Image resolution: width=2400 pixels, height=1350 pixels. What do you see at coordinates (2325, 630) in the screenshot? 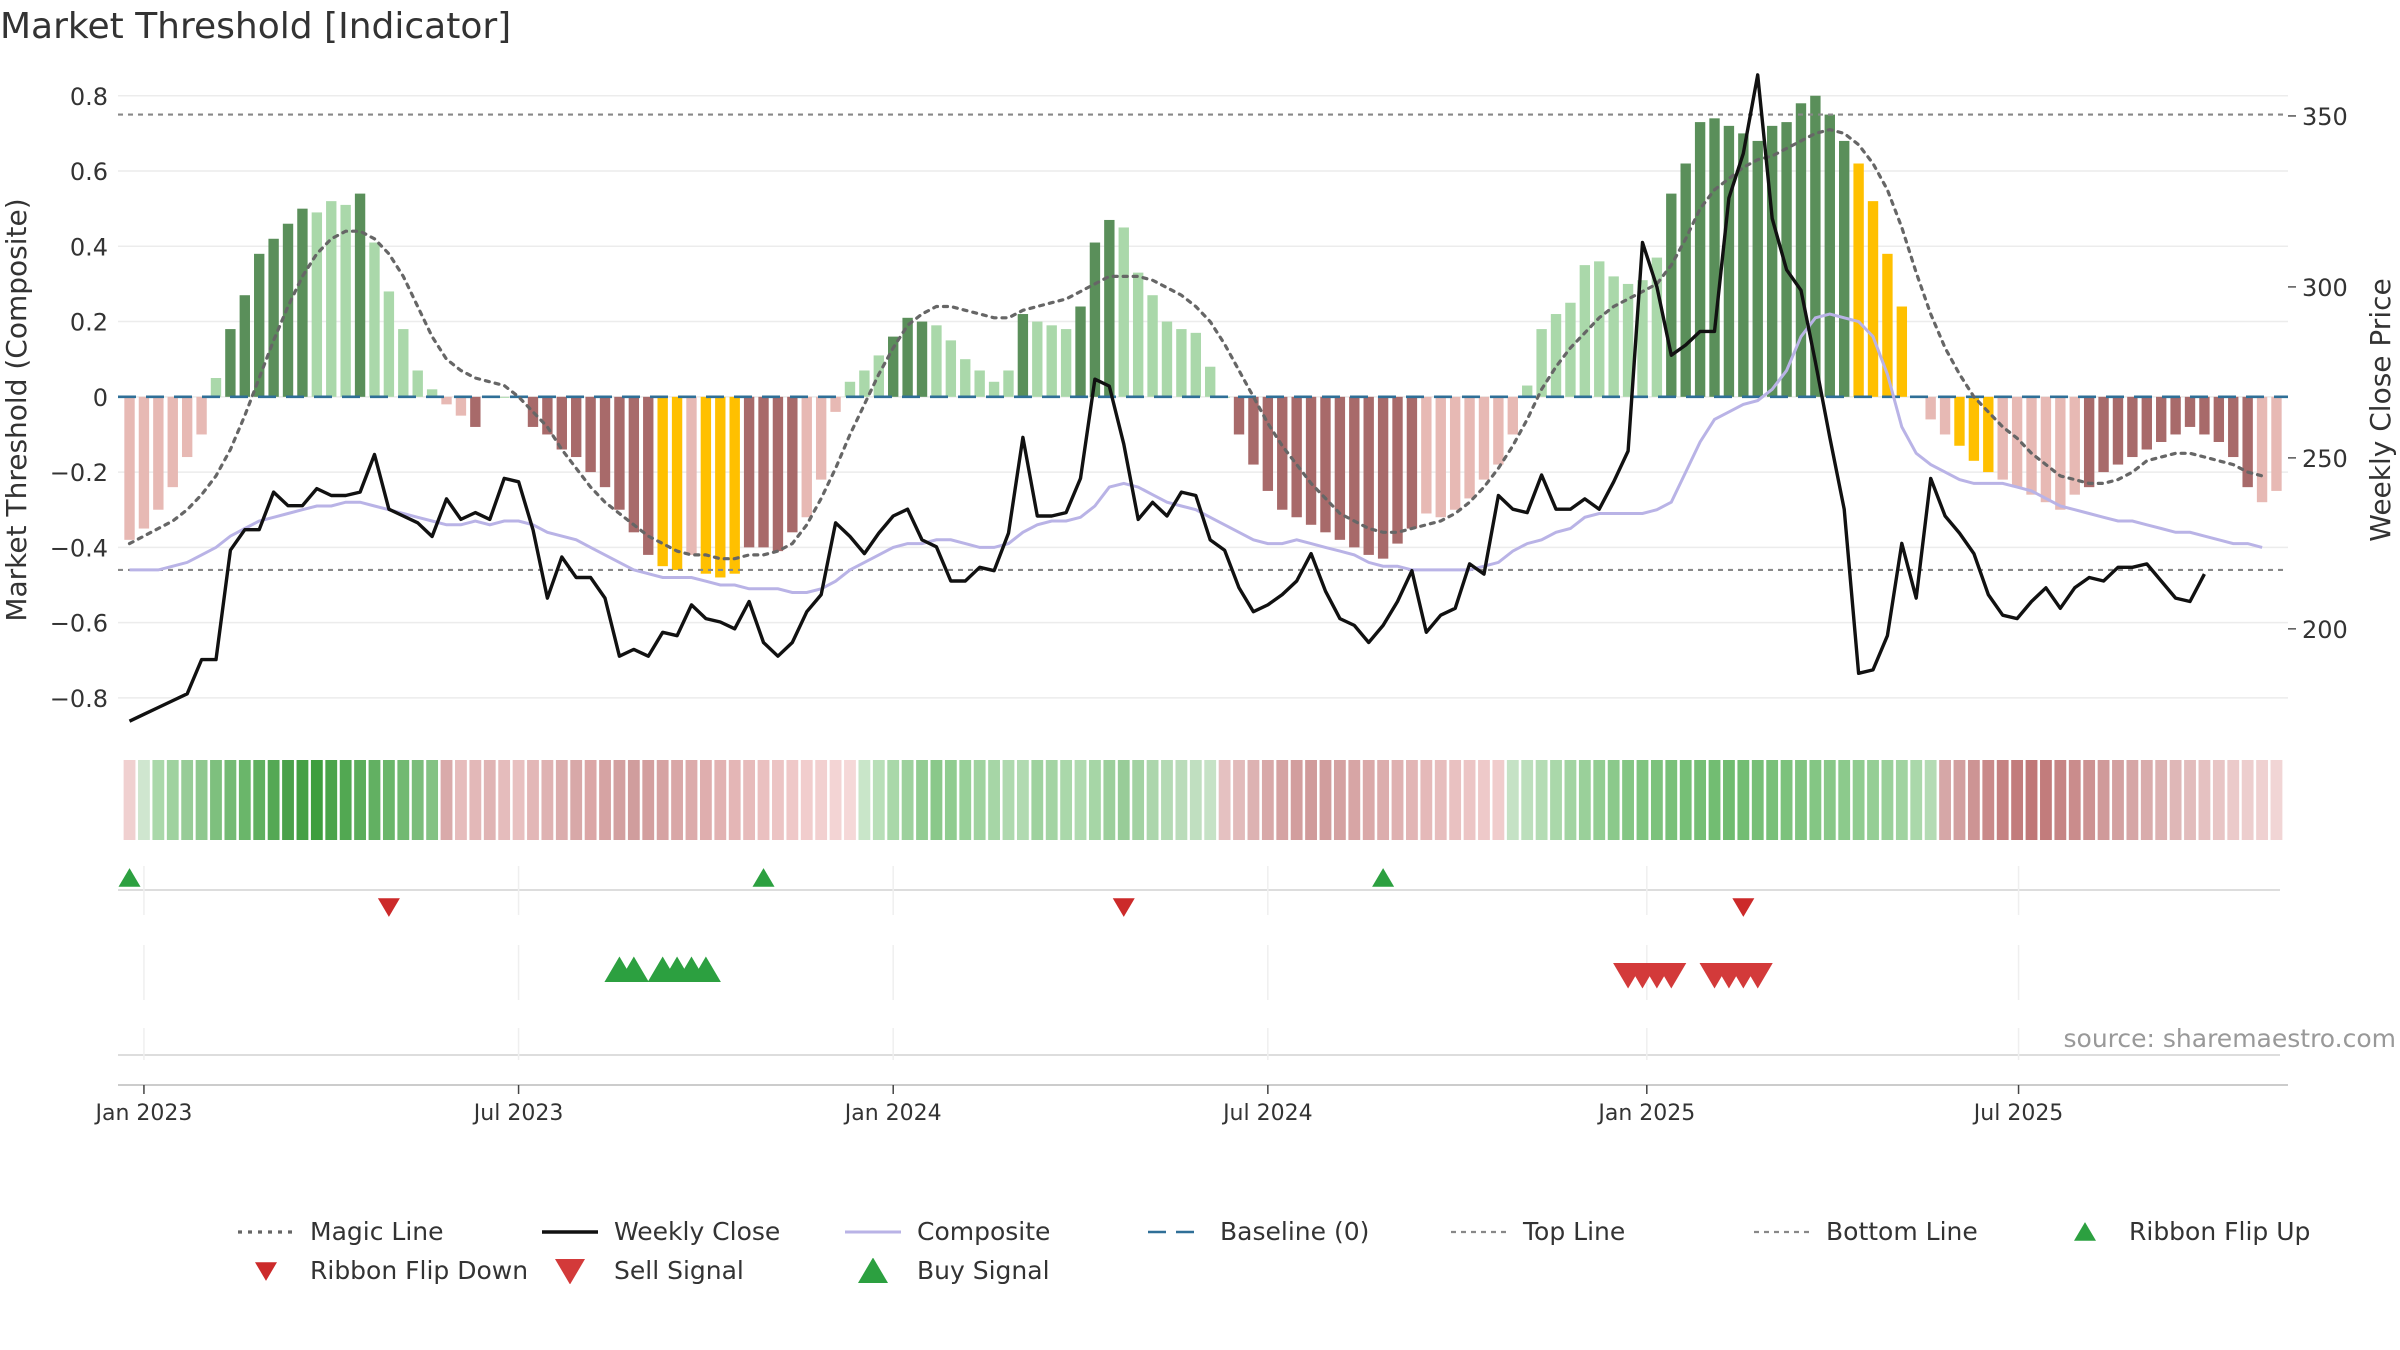
I see `y2-tick-label: 200` at bounding box center [2325, 630].